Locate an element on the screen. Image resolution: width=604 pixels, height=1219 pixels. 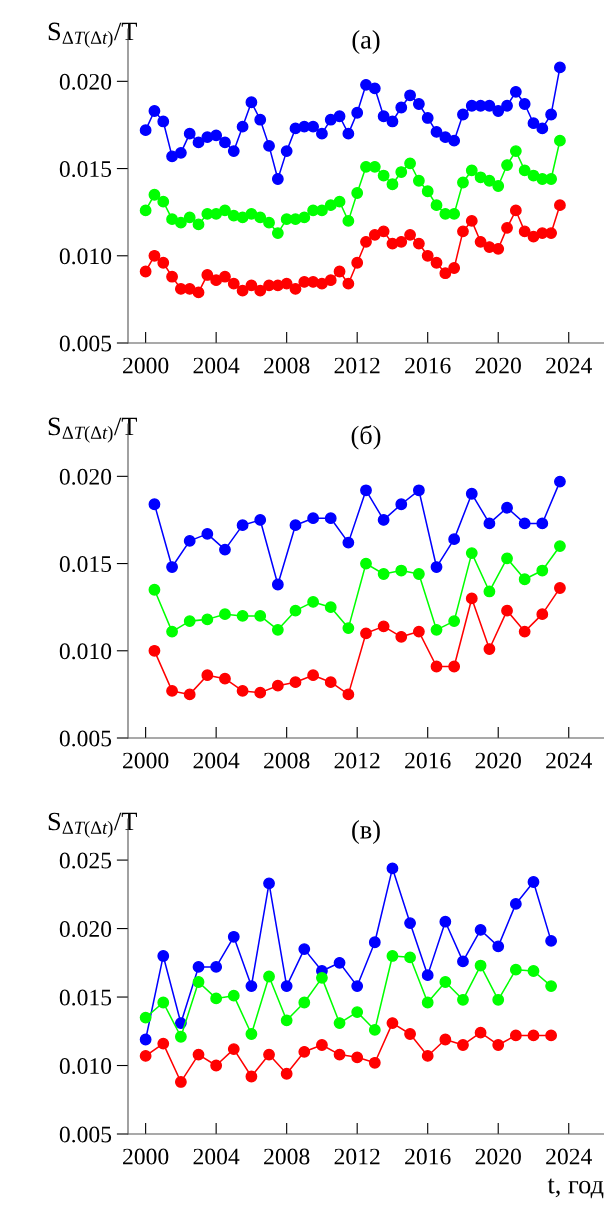
y-axis-title: S$_{ΔT(Δt)}$/T is located at coordinates (92, 825).